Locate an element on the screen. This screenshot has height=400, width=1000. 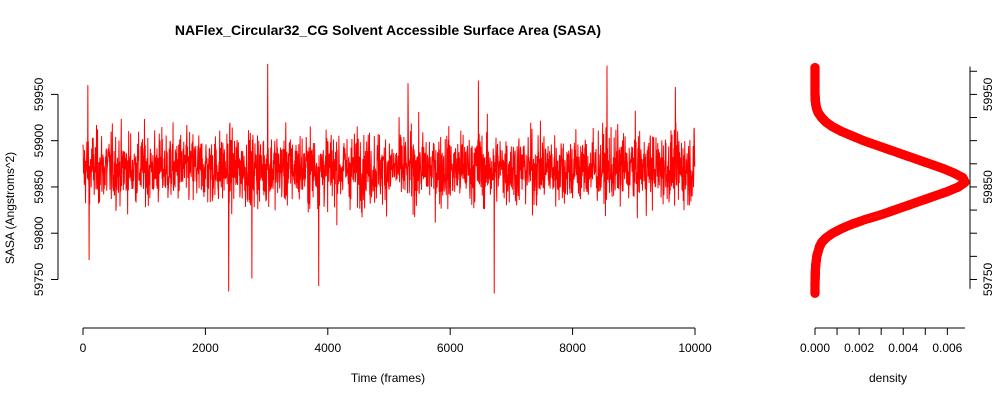
x-tick-label: 10000 is located at coordinates (695, 348).